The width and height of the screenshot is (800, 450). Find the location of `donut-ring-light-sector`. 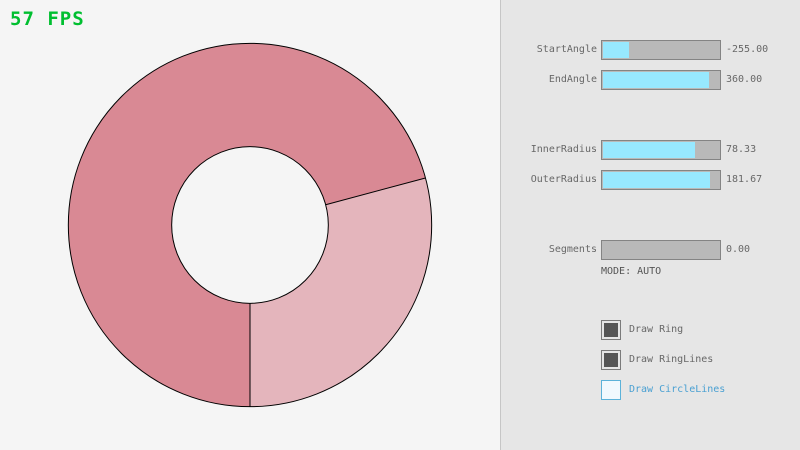

donut-ring-light-sector is located at coordinates (341, 292).